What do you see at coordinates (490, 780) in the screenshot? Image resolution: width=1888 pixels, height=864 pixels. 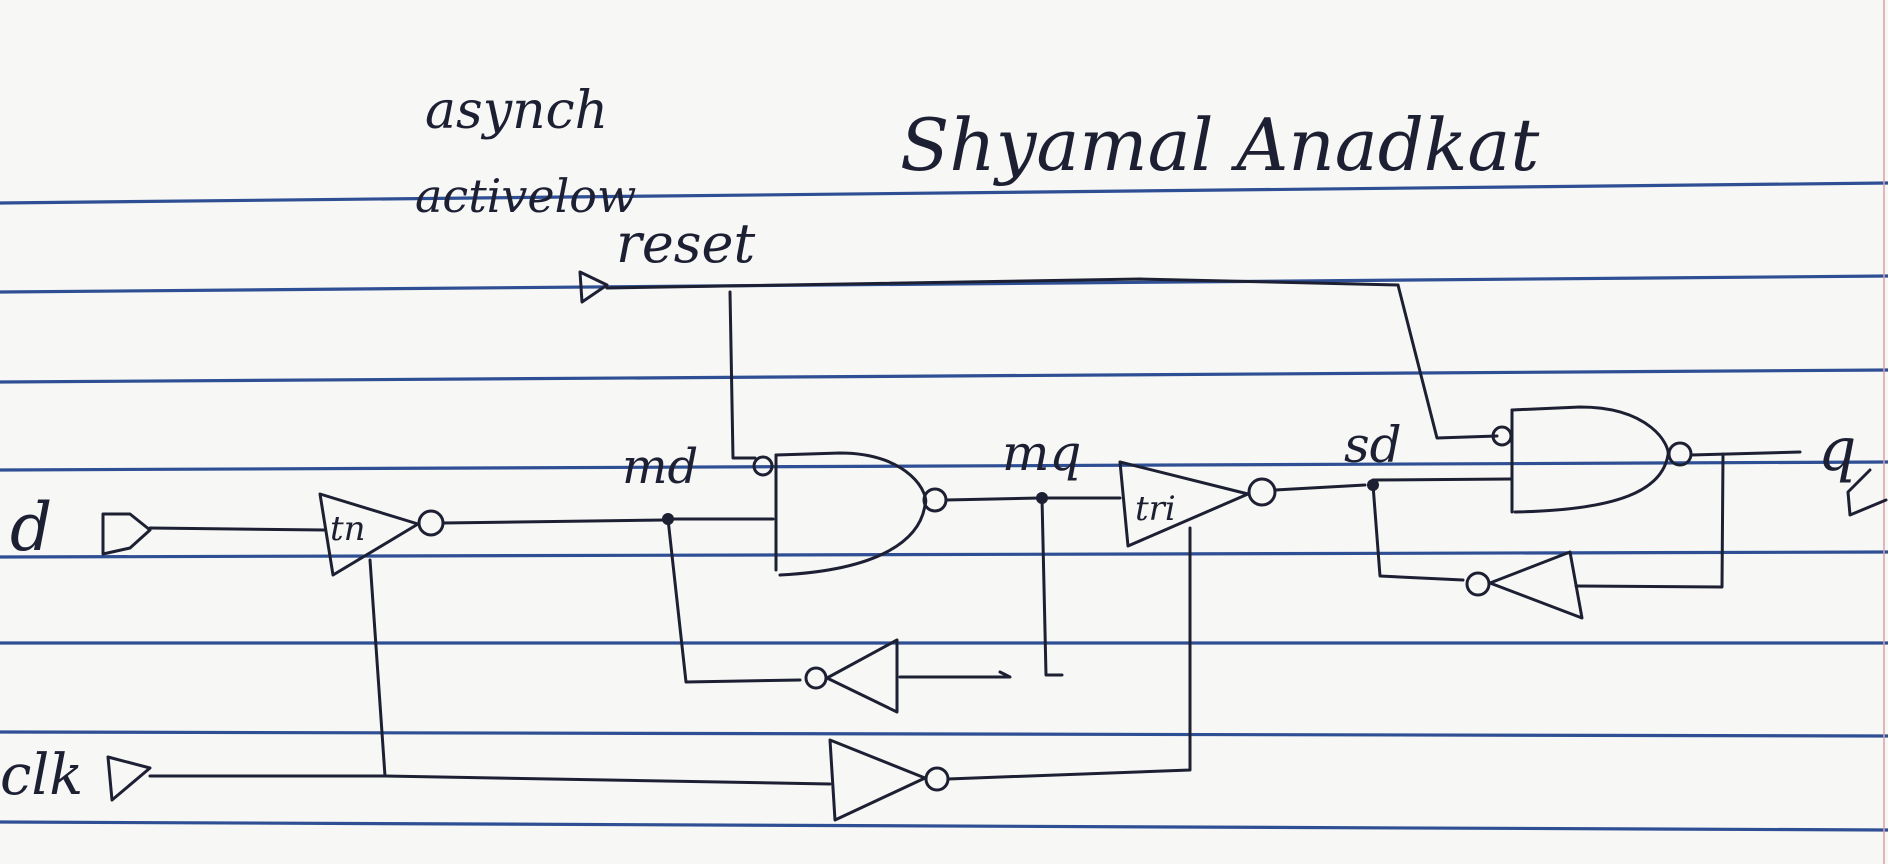 I see `clk-wire` at bounding box center [490, 780].